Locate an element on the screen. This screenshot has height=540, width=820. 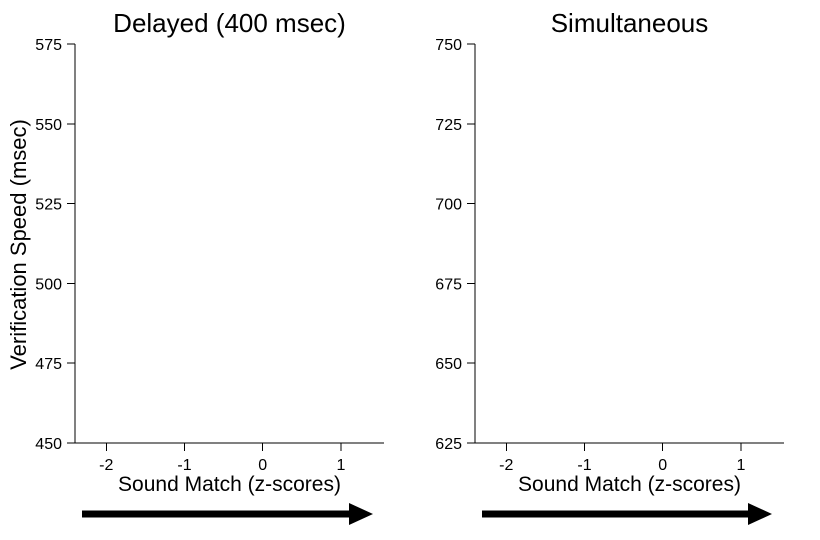
y-tick-label: 625 is located at coordinates (448, 444).